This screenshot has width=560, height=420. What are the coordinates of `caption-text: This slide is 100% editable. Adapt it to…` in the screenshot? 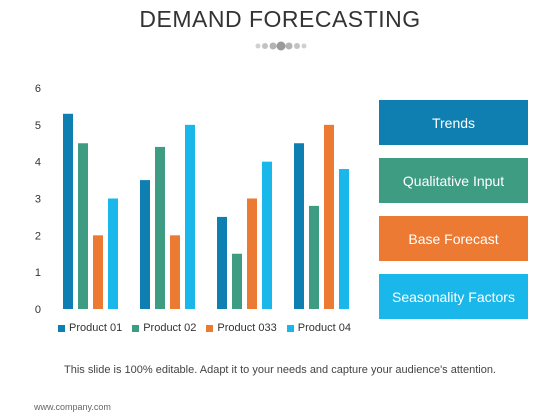 It's located at (280, 370).